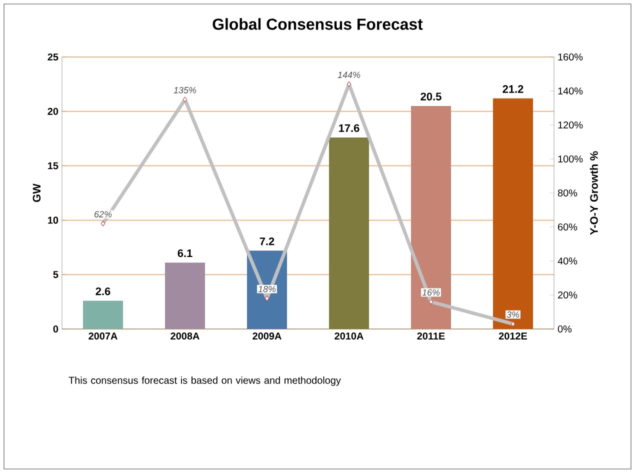 This screenshot has width=635, height=473. What do you see at coordinates (204, 381) in the screenshot?
I see `text: This consensus forecast is based on views and methodology` at bounding box center [204, 381].